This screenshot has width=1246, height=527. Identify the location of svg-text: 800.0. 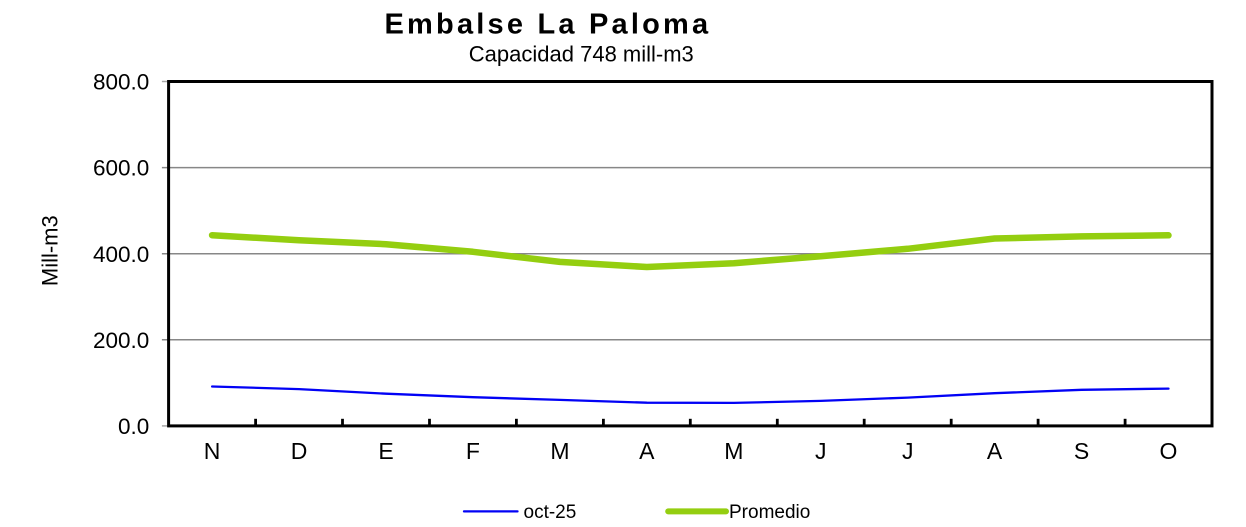
(121, 82).